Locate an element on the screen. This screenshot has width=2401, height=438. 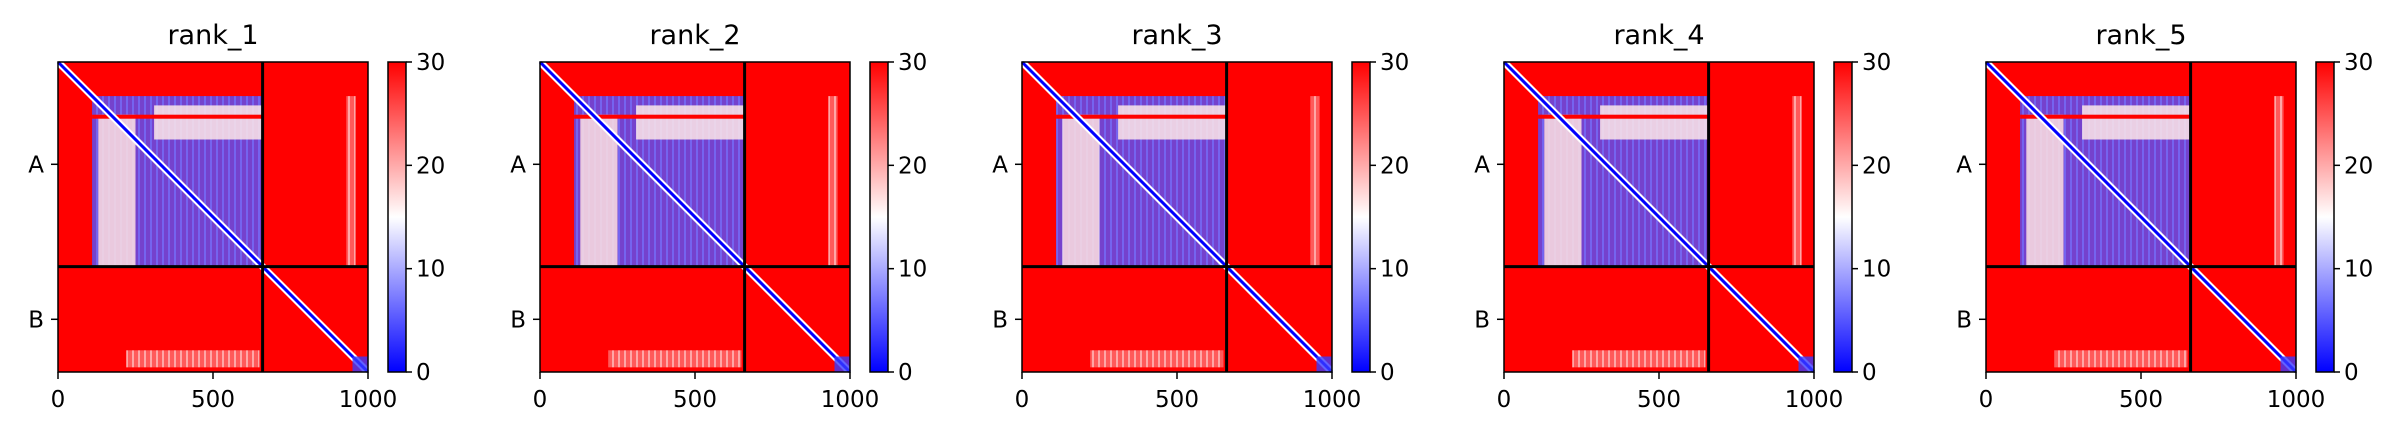
chart-title: rank_1 is located at coordinates (212, 35).